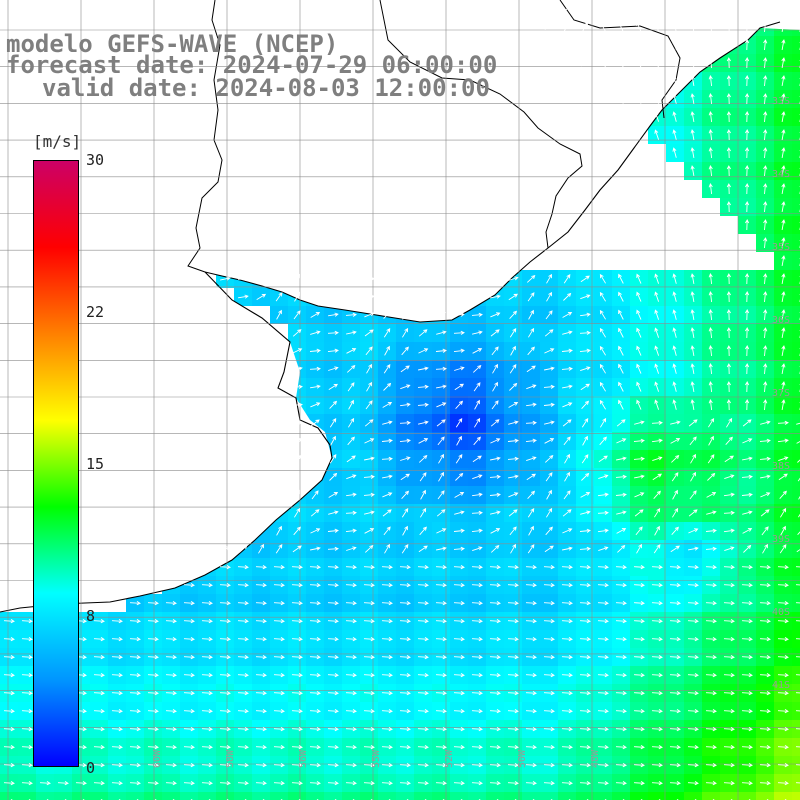 The height and width of the screenshot is (800, 800). What do you see at coordinates (95, 312) in the screenshot?
I see `colorbar-tick: 22` at bounding box center [95, 312].